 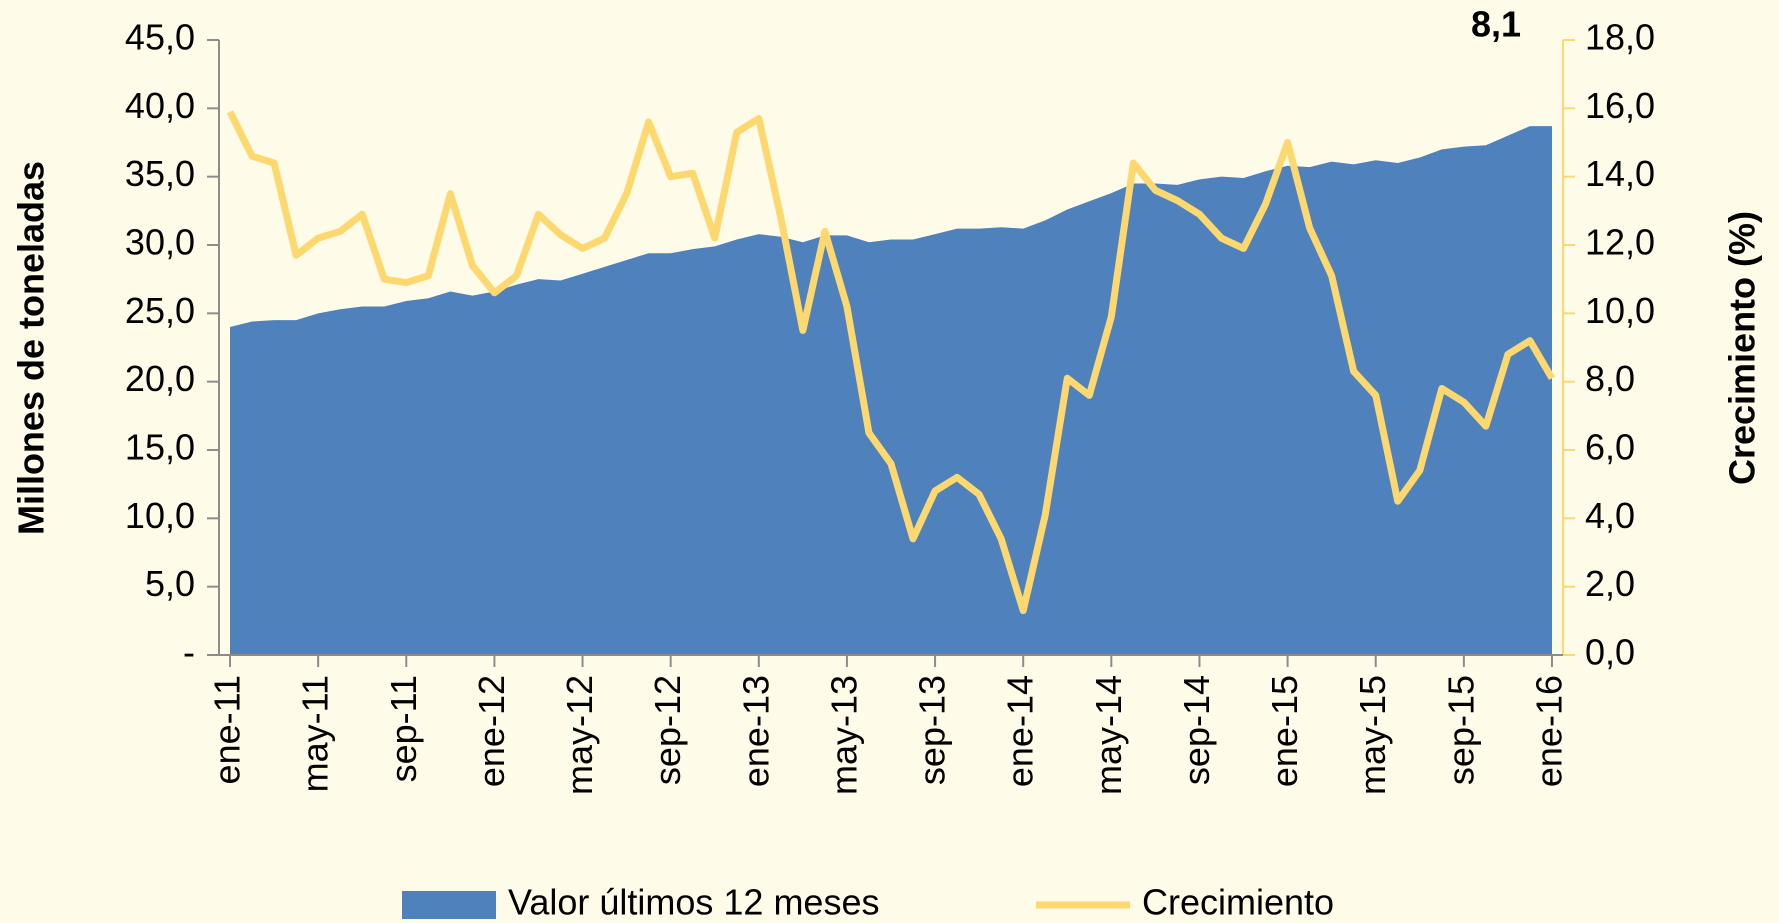 I want to click on x-tick-label: sep-11, so click(x=403, y=728).